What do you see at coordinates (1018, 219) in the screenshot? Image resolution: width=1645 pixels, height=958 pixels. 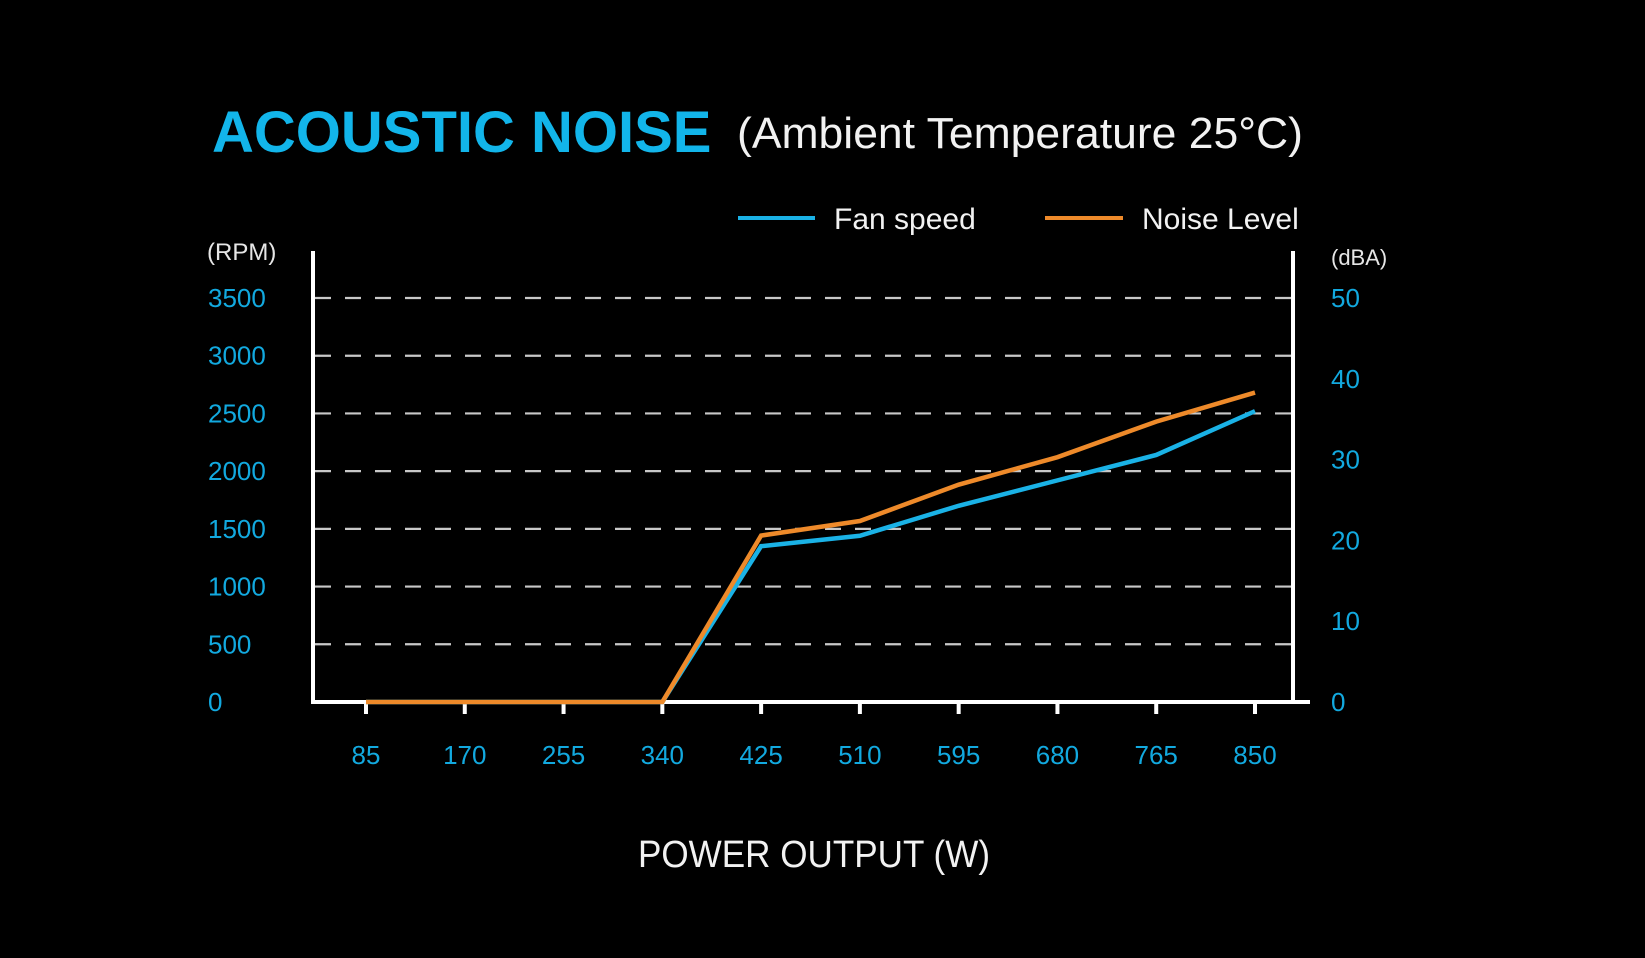 I see `legend: Fan speed Noise Level` at bounding box center [1018, 219].